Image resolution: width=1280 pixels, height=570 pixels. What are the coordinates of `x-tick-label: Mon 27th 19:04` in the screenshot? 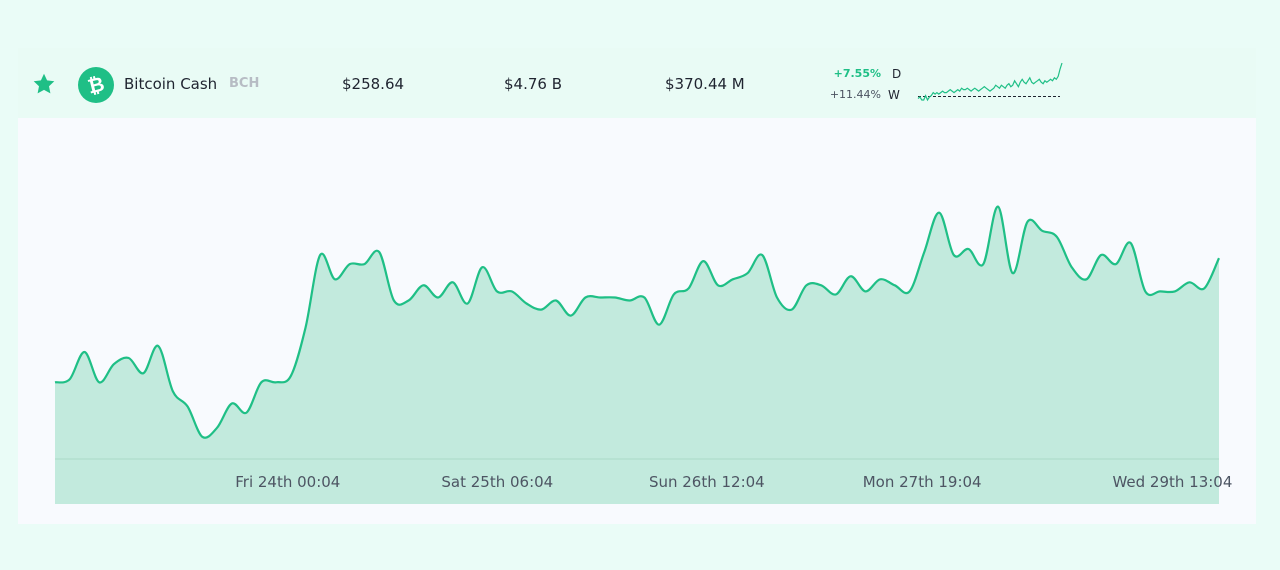 It's located at (922, 482).